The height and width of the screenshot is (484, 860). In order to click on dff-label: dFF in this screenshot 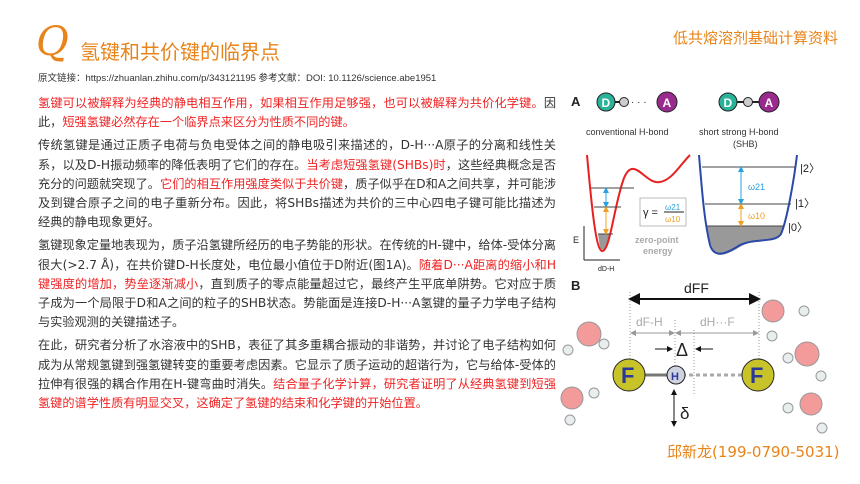, I will do `click(696, 288)`.